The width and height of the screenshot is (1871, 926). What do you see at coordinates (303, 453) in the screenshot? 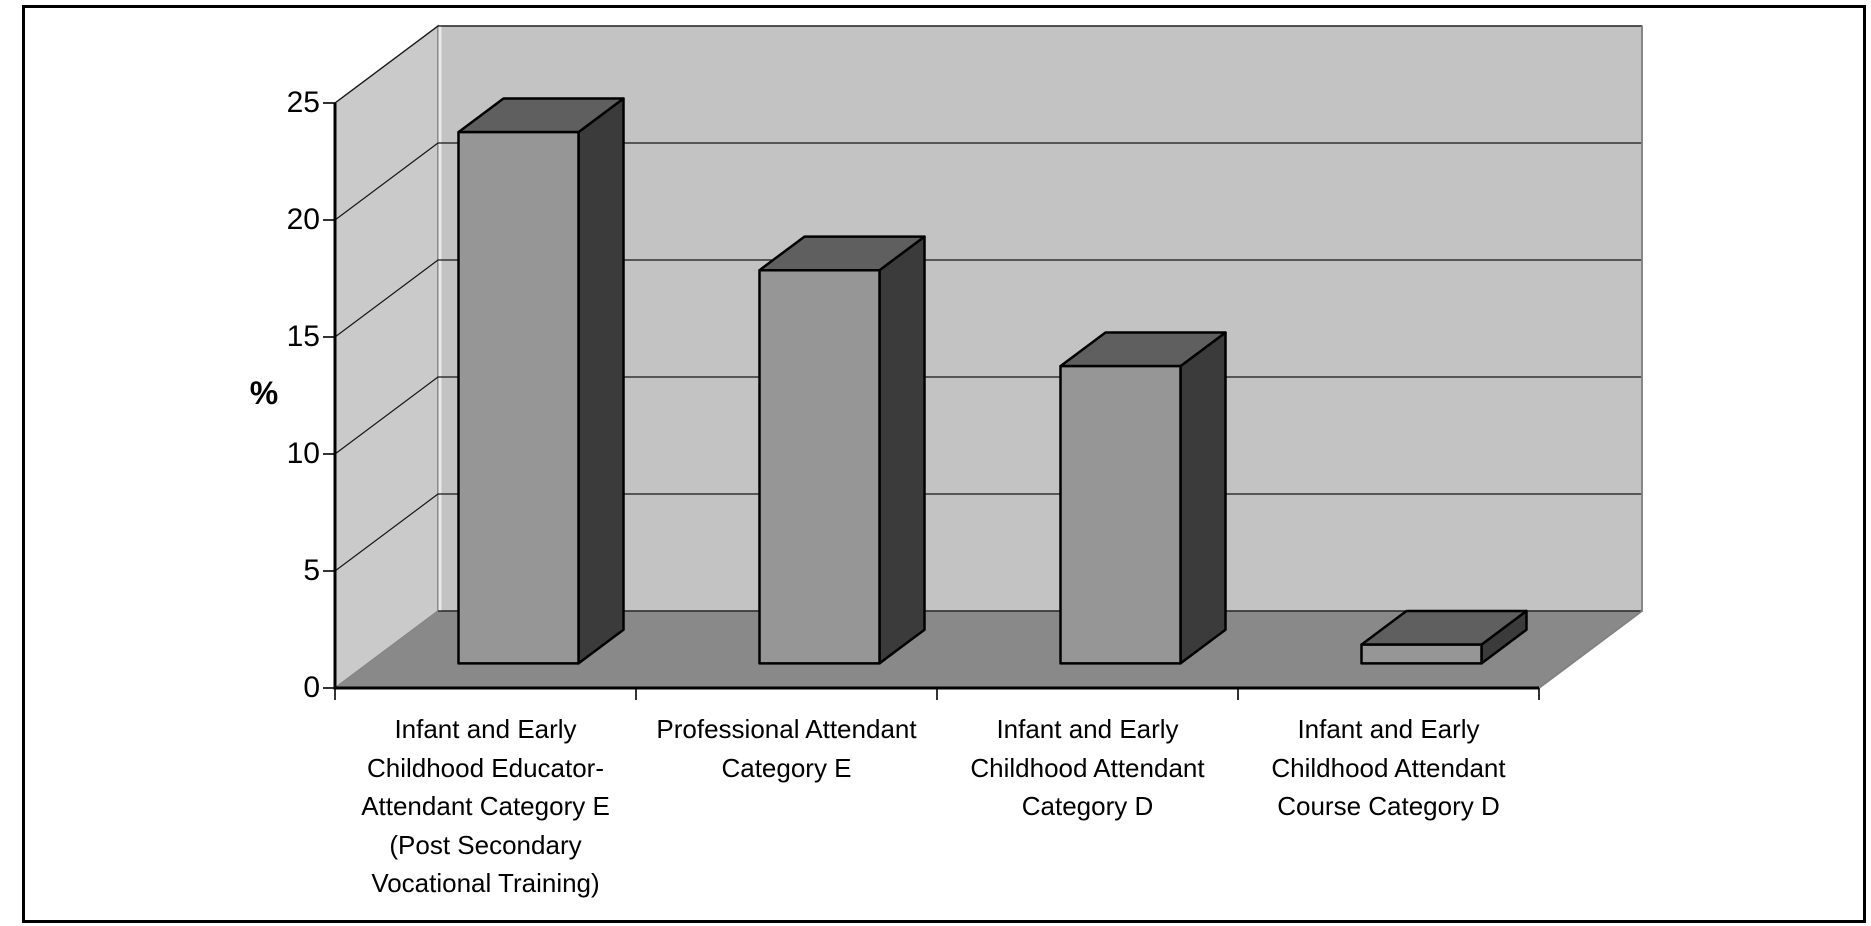
I see `y-tick-label-10: 10` at bounding box center [303, 453].